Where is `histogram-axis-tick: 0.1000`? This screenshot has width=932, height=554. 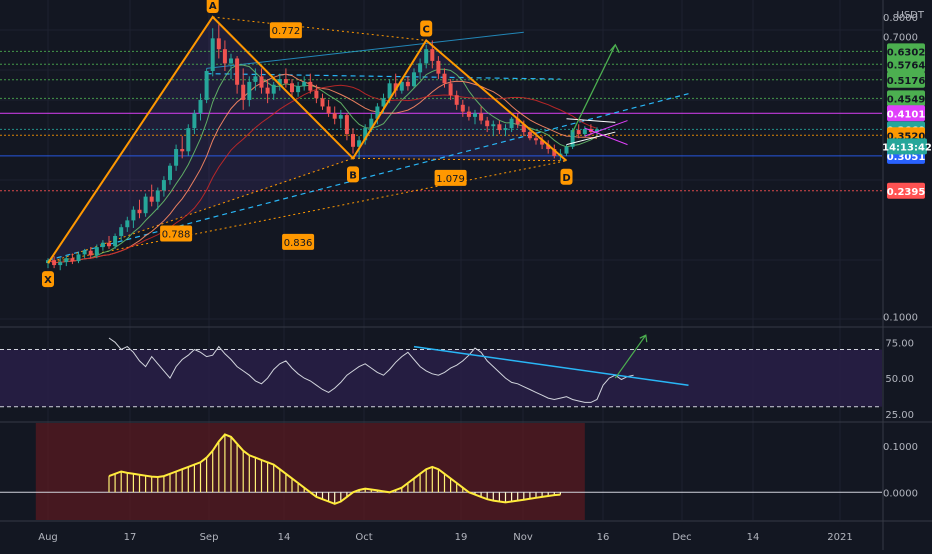
histogram-axis-tick: 0.1000 is located at coordinates (900, 447).